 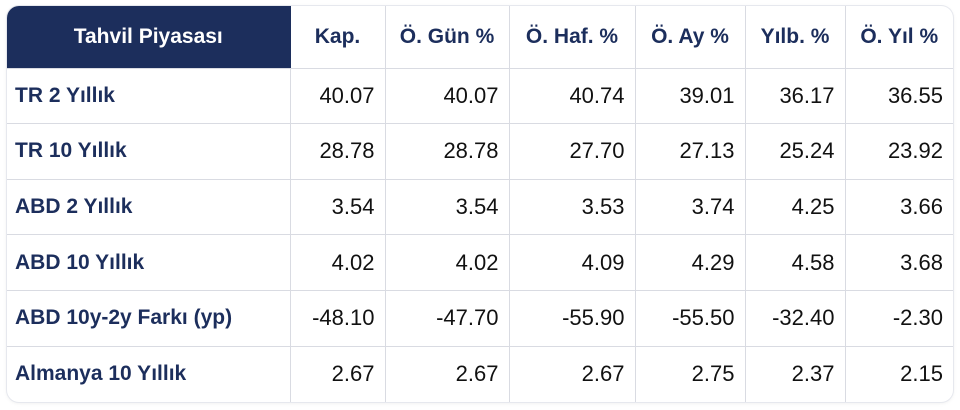 I want to click on header-close: Kap., so click(x=338, y=37).